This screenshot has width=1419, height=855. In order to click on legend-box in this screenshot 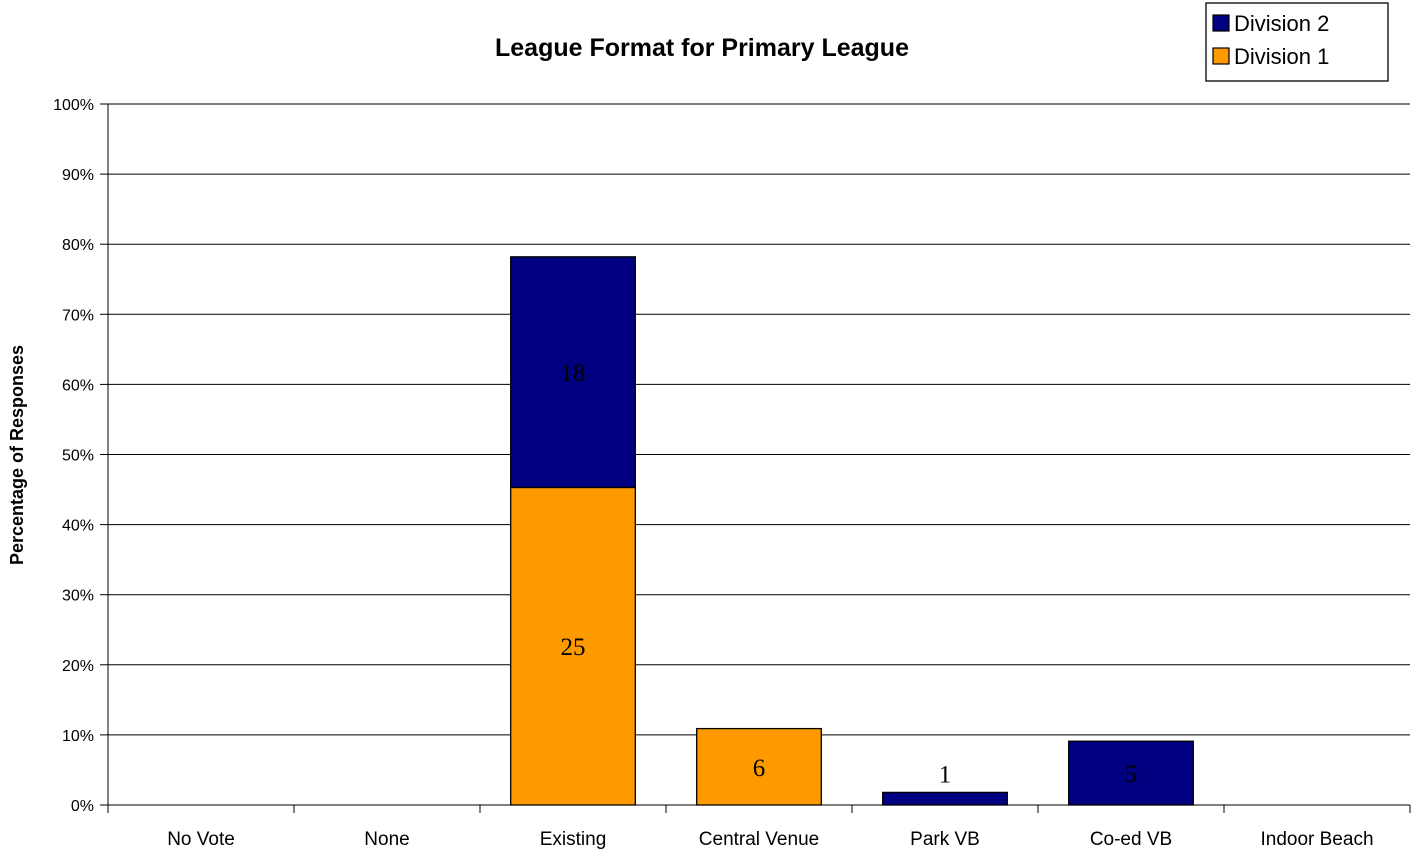, I will do `click(1297, 42)`.